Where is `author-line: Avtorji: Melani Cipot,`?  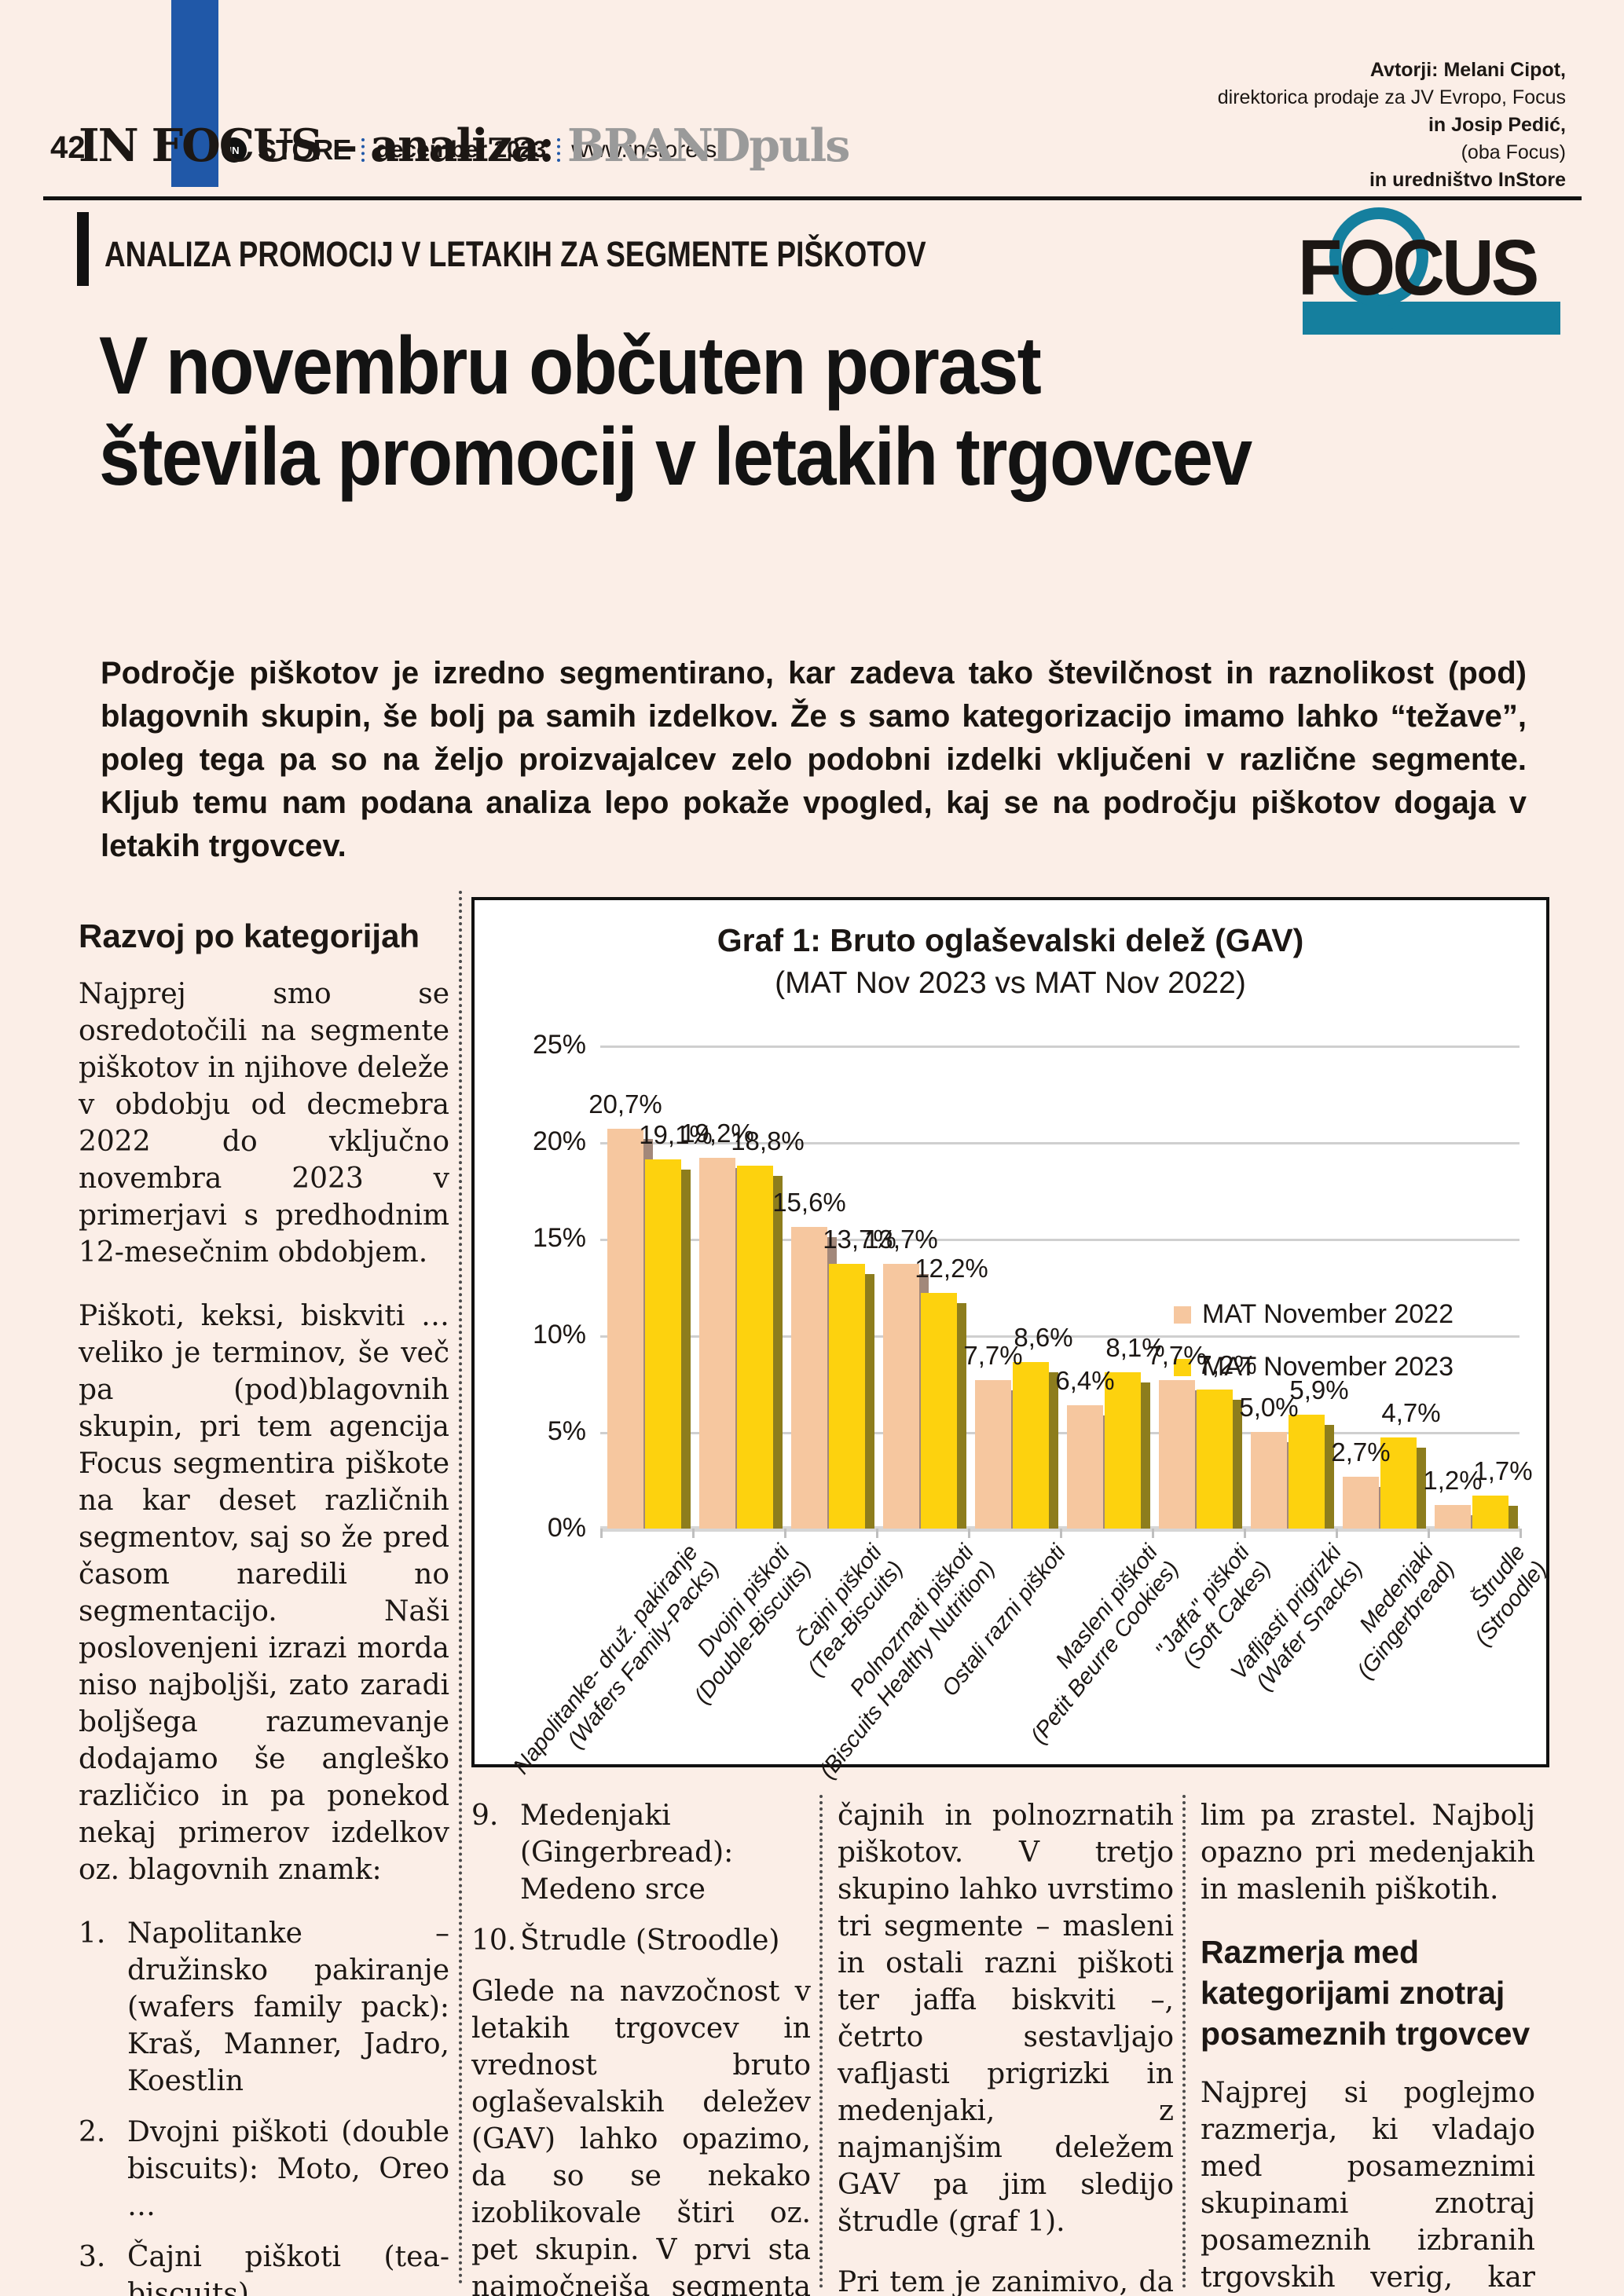 author-line: Avtorji: Melani Cipot, is located at coordinates (1467, 70).